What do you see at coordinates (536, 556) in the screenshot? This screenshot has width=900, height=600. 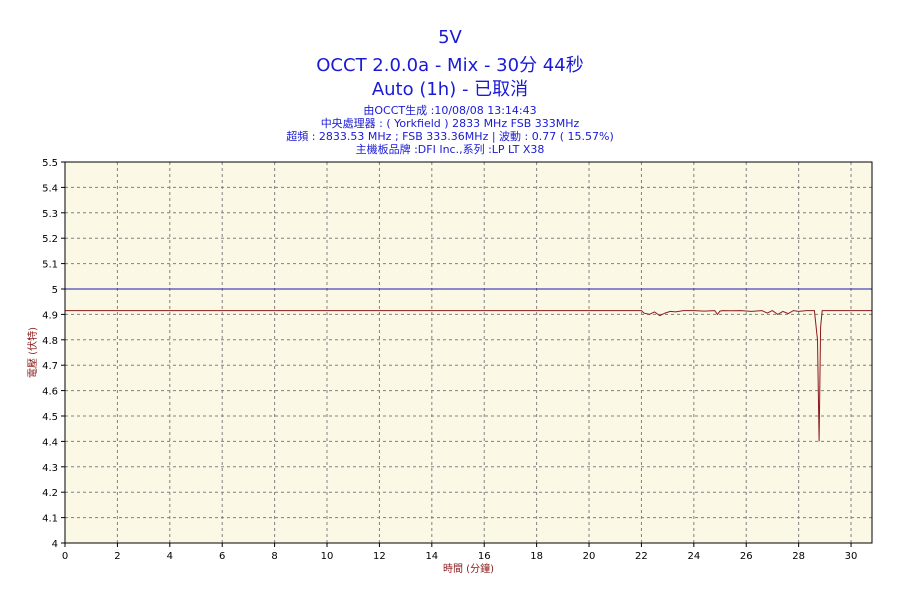 I see `x-tick-label: 18` at bounding box center [536, 556].